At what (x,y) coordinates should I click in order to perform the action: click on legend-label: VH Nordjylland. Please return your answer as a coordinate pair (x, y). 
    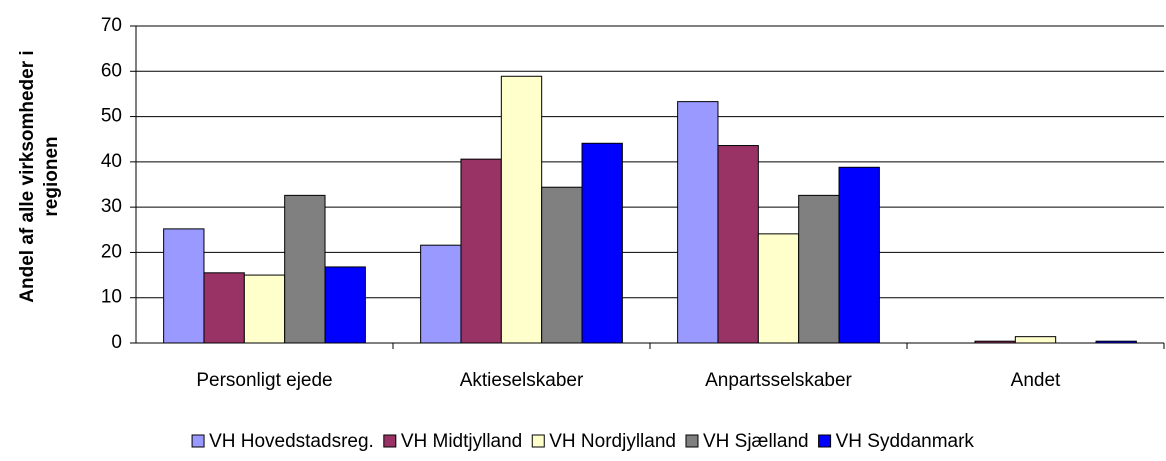
    Looking at the image, I should click on (612, 441).